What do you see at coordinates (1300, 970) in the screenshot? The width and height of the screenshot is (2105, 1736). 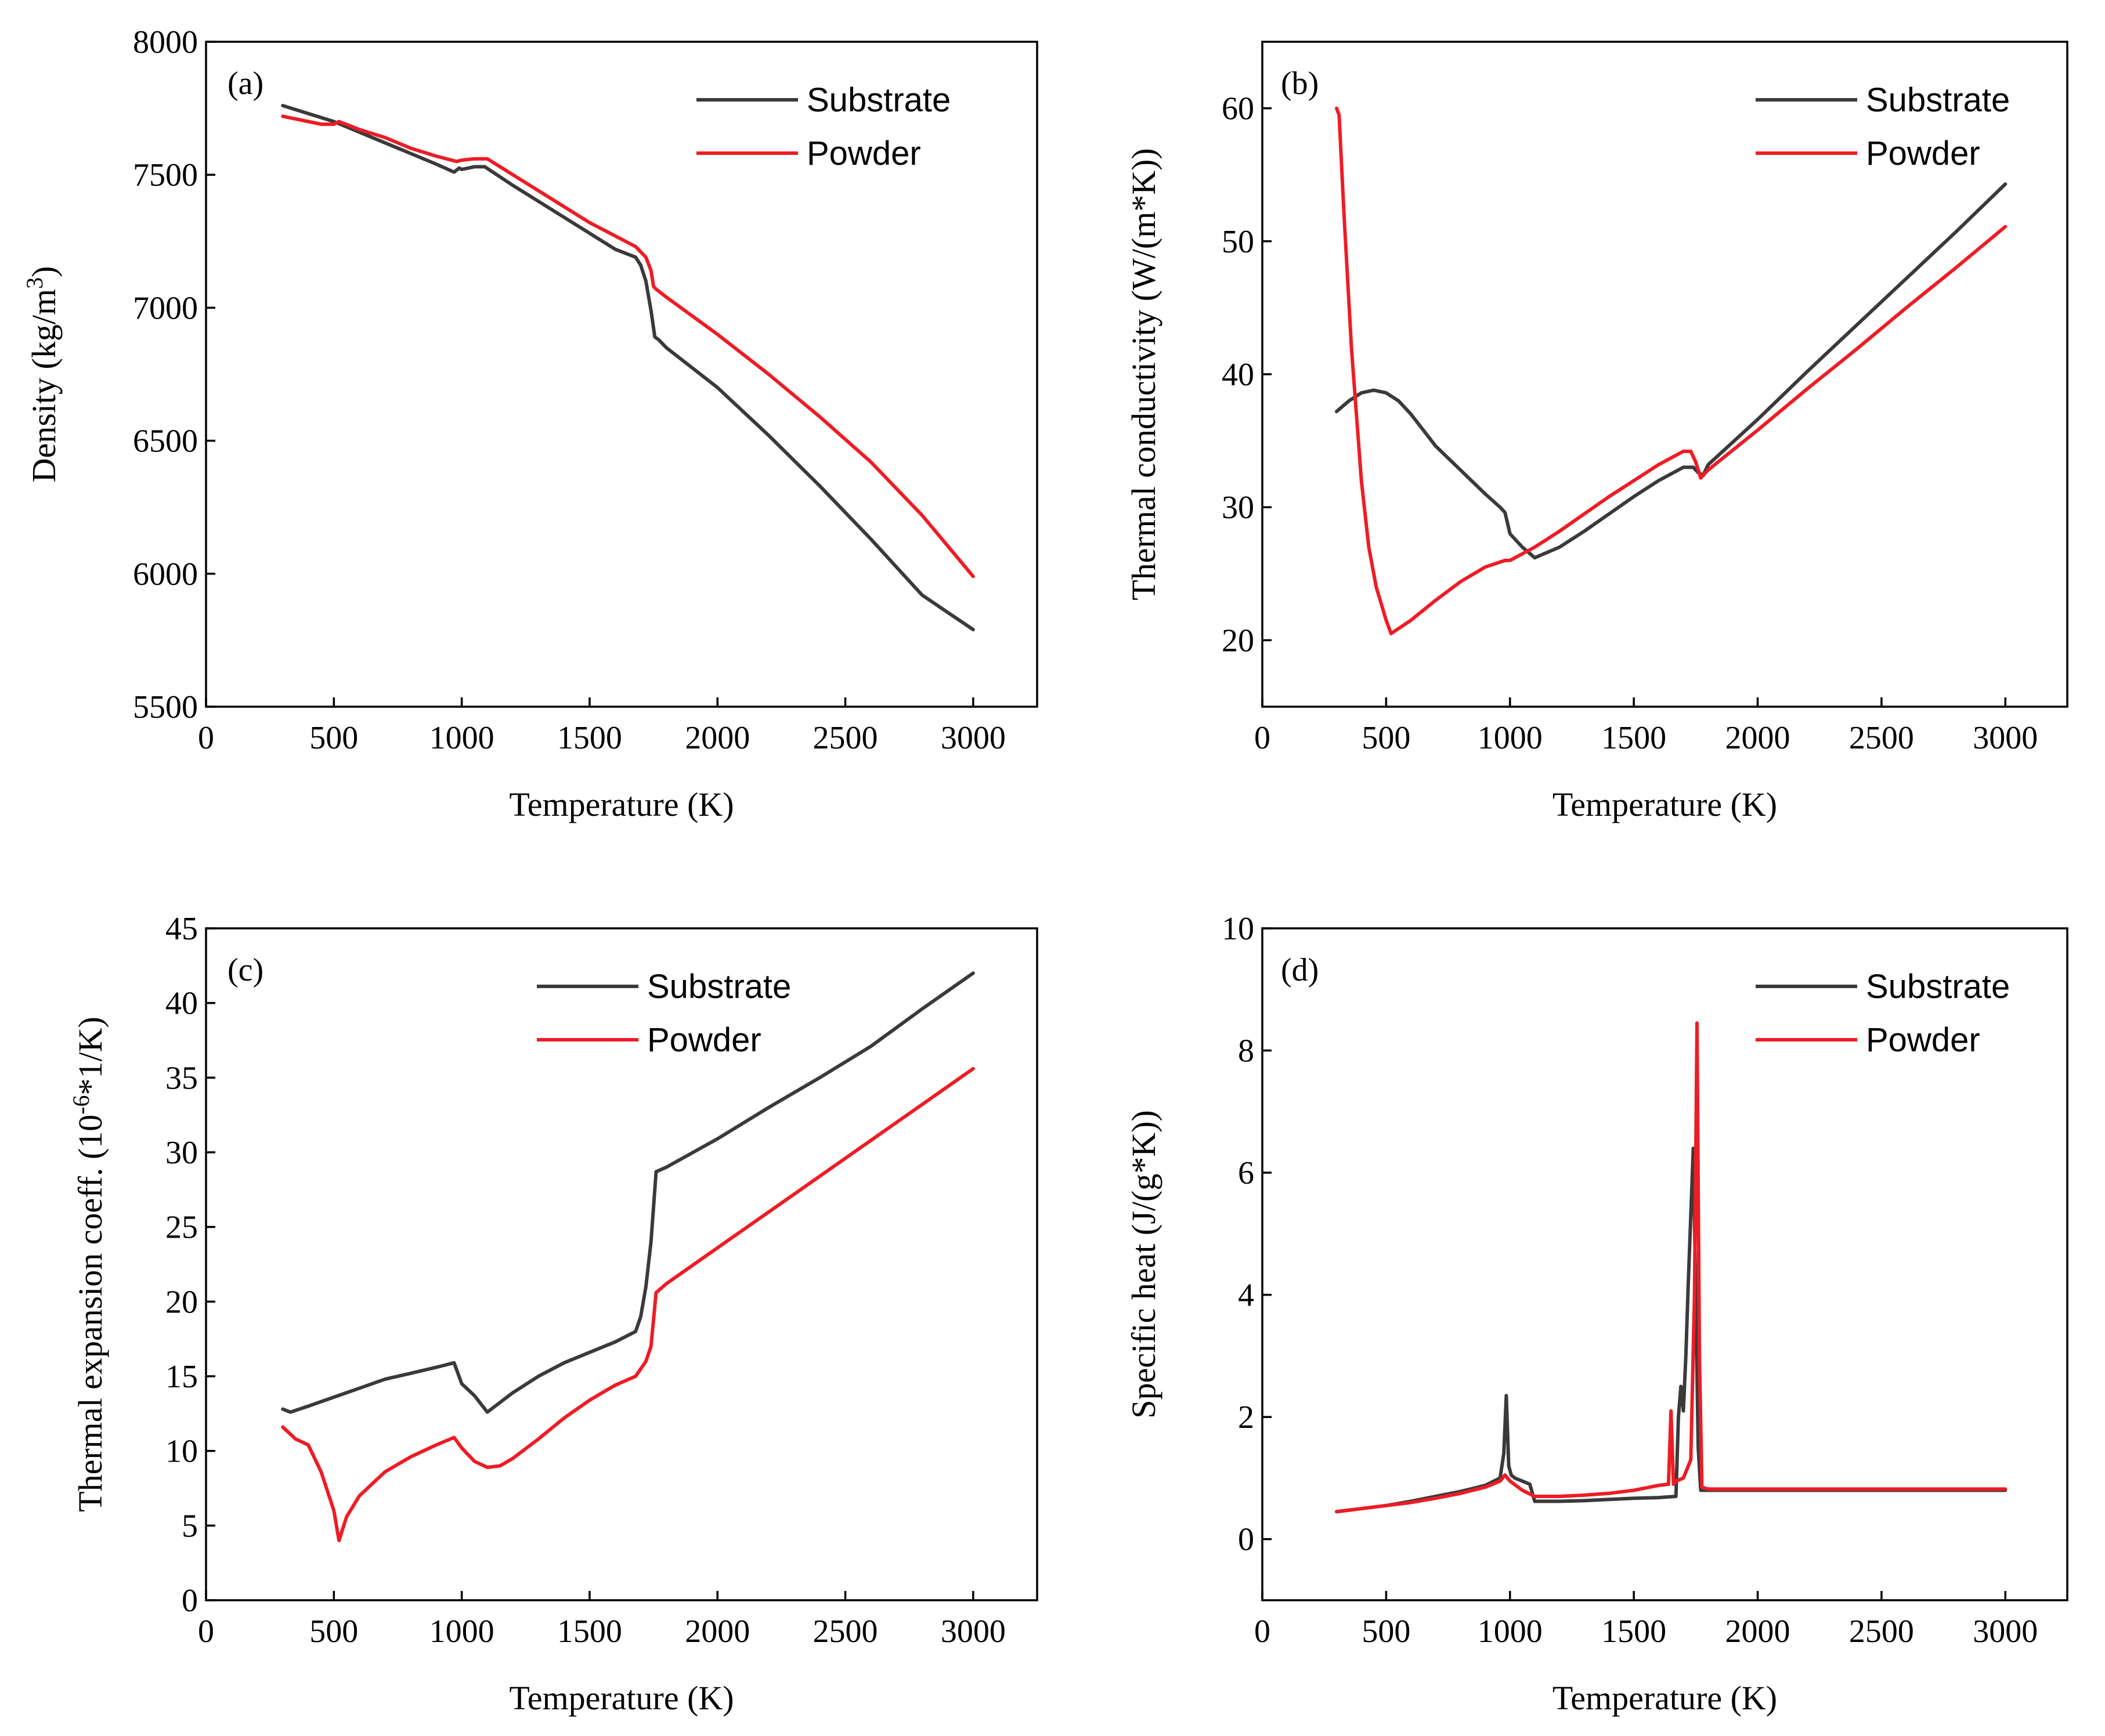 I see `panel-label: (d)` at bounding box center [1300, 970].